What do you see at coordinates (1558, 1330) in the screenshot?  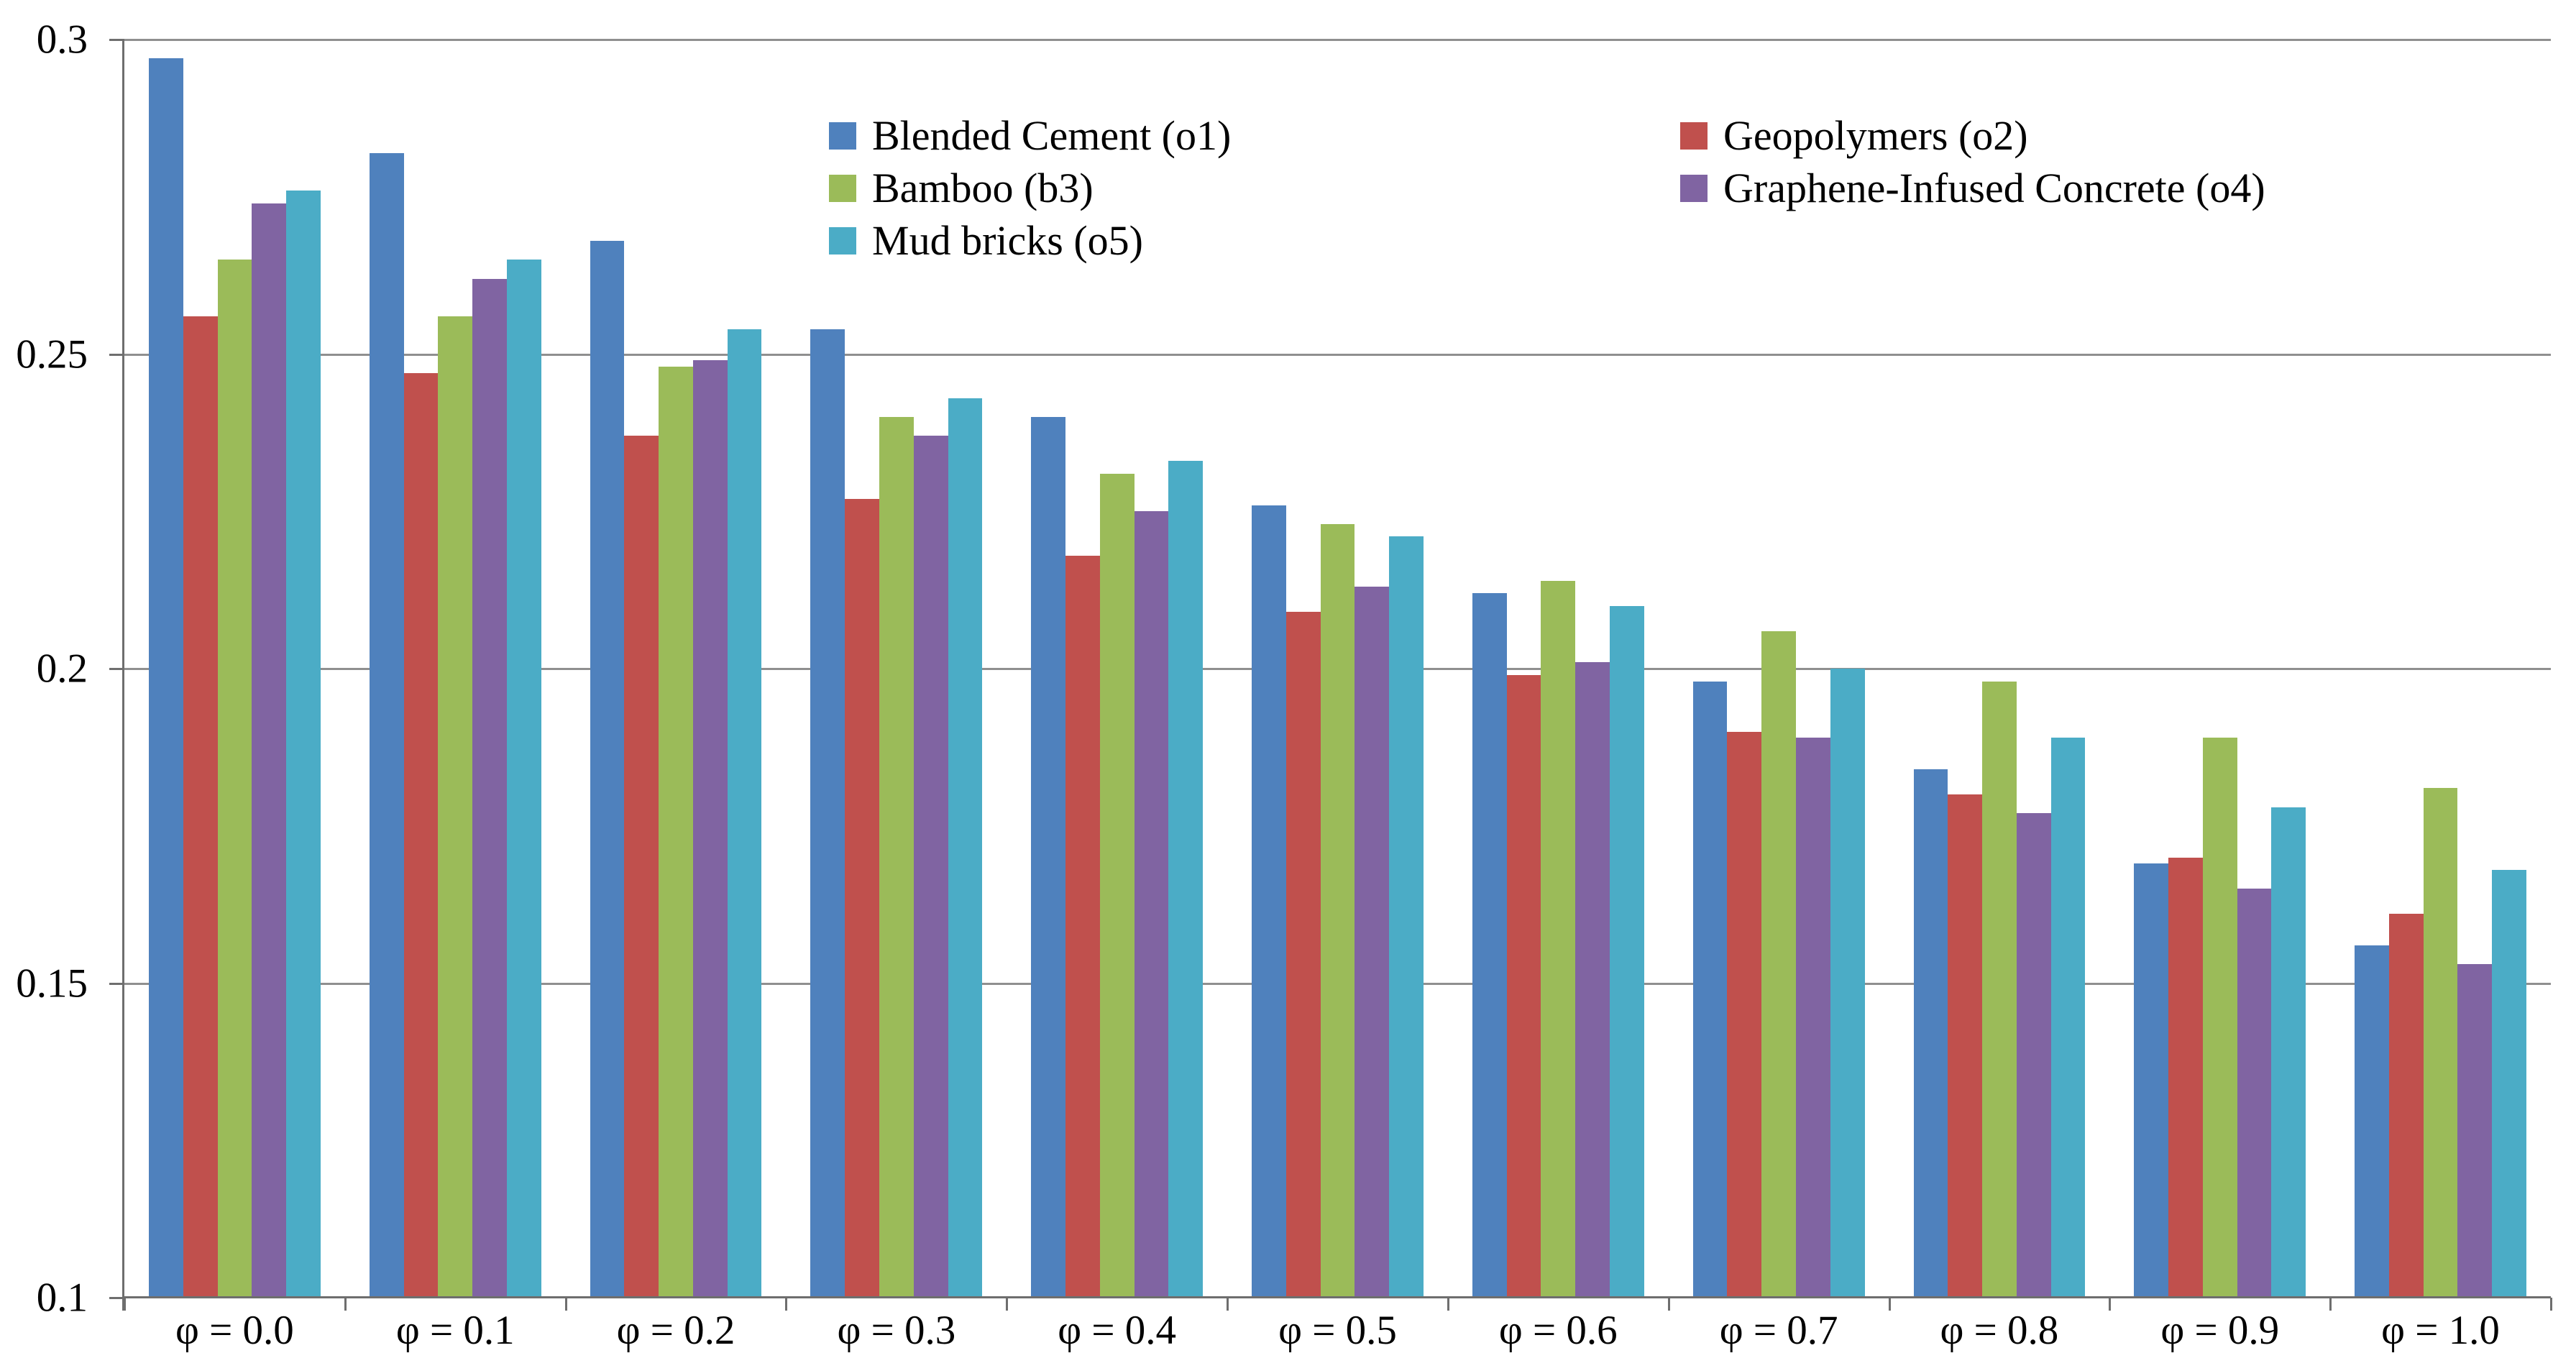 I see `x-axis-category-label: φ = 0.6` at bounding box center [1558, 1330].